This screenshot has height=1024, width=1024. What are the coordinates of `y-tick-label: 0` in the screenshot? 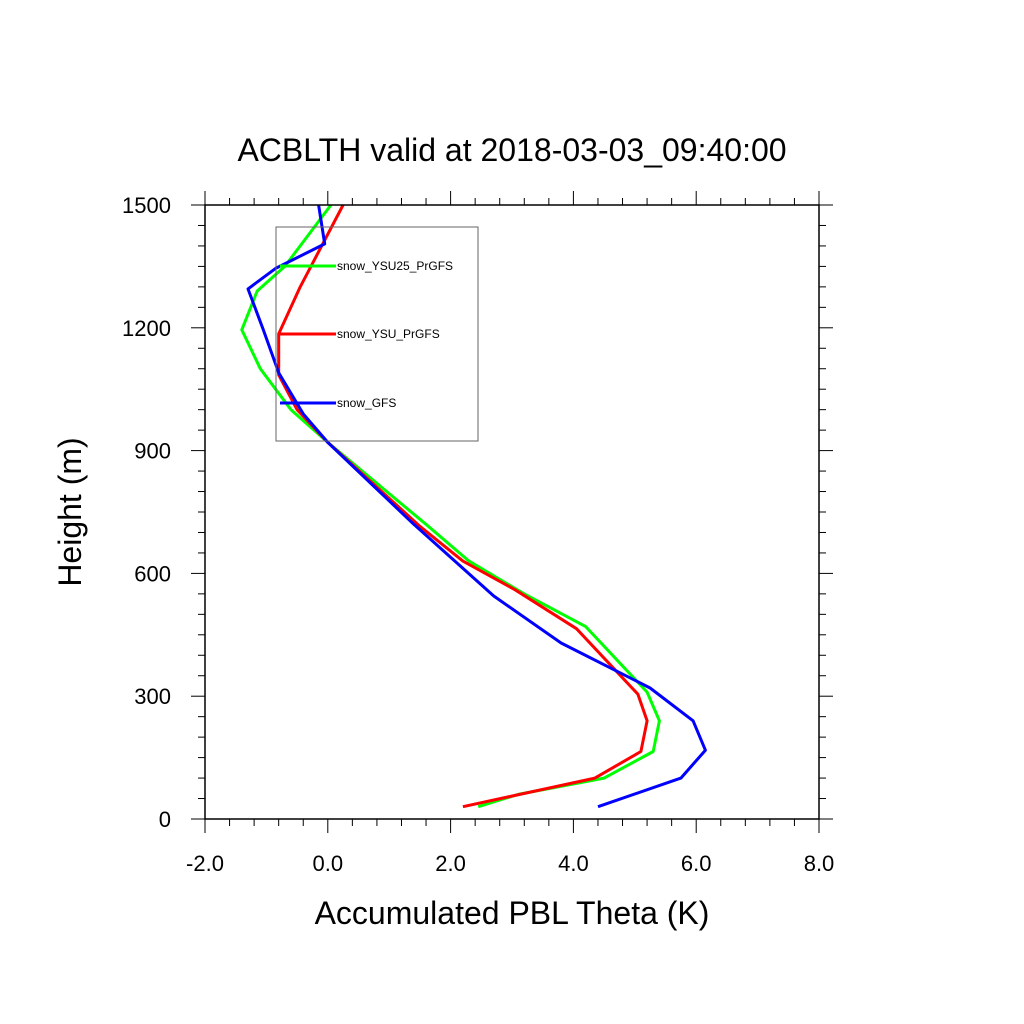 It's located at (165, 819).